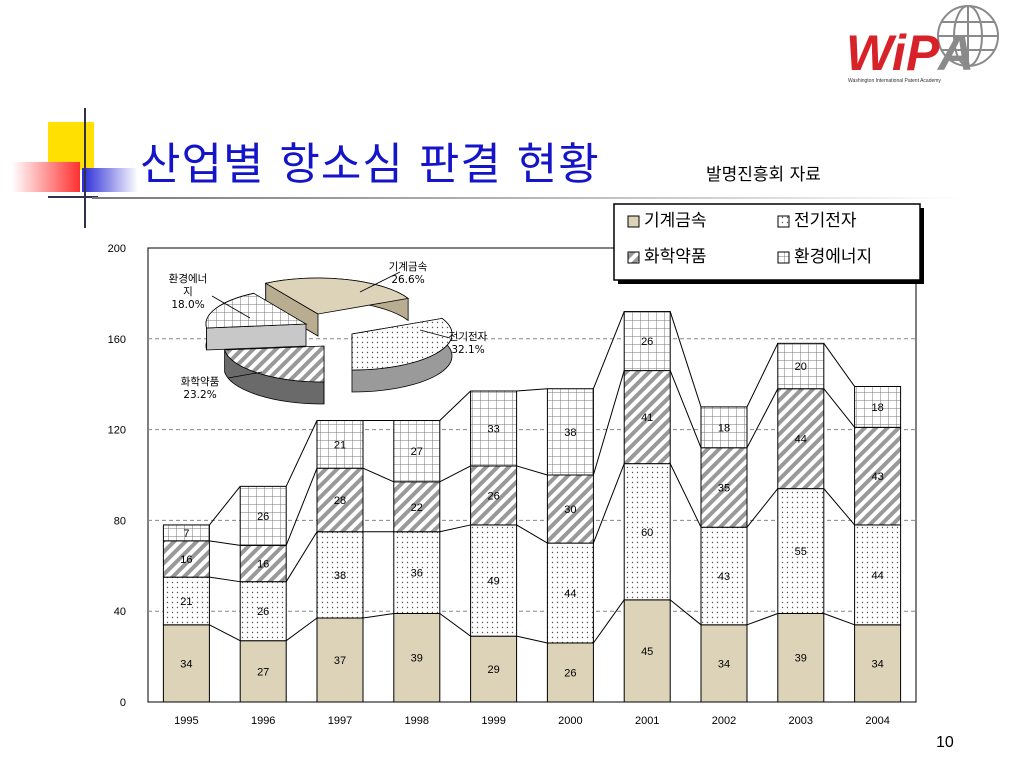 The width and height of the screenshot is (1024, 768). I want to click on y-tick-label: 0, so click(123, 703).